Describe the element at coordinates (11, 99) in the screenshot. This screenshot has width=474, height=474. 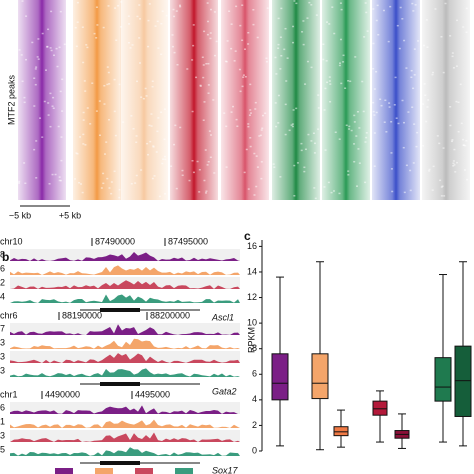
I see `heatmap-ylabel: MTF2 peaks` at that location.